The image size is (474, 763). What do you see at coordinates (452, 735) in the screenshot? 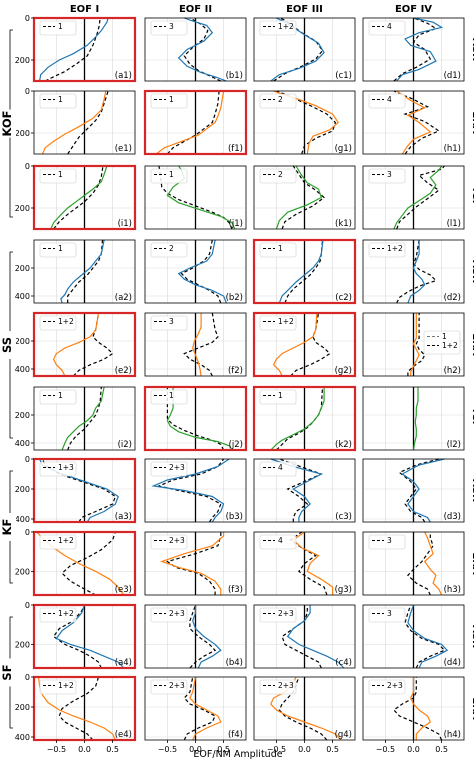
I see `panel-label: (h4)` at bounding box center [452, 735].